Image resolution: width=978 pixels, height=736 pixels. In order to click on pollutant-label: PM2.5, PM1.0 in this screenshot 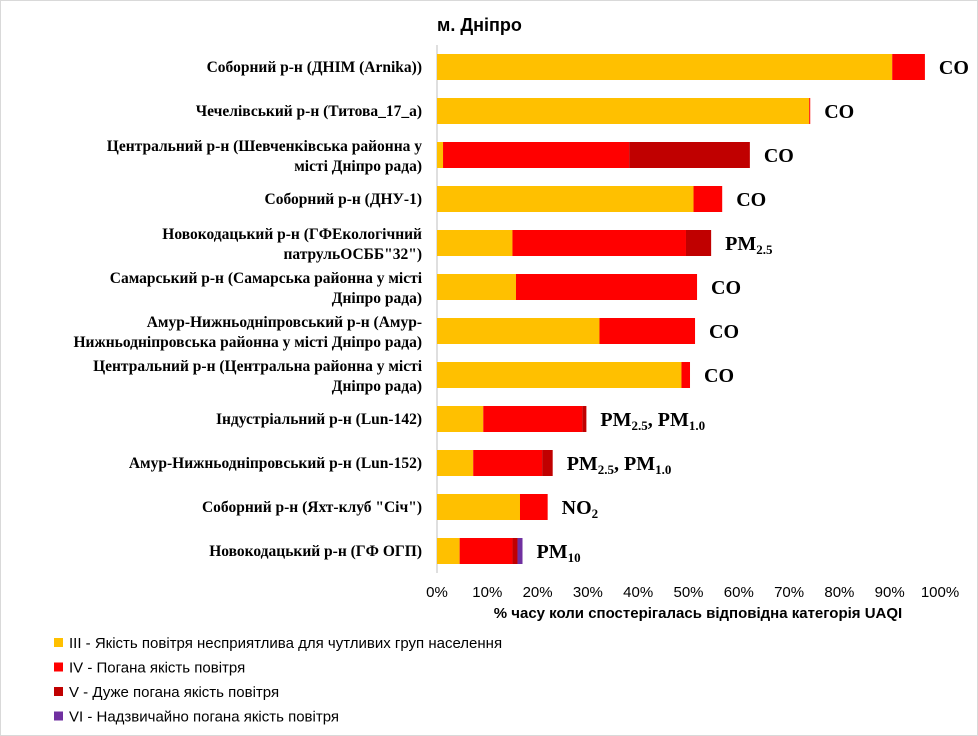, I will do `click(619, 465)`.